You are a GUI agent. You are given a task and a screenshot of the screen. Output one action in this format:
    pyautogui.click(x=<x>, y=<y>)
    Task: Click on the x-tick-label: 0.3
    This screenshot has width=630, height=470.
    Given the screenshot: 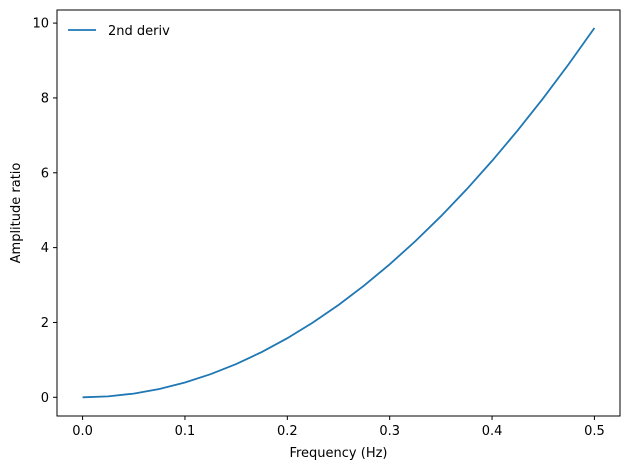 What is the action you would take?
    pyautogui.click(x=389, y=431)
    